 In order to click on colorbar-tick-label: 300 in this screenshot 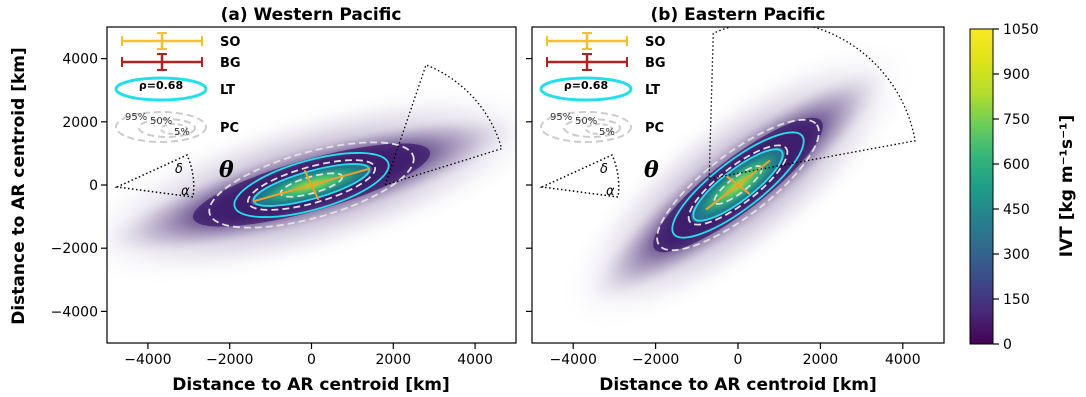, I will do `click(1016, 255)`.